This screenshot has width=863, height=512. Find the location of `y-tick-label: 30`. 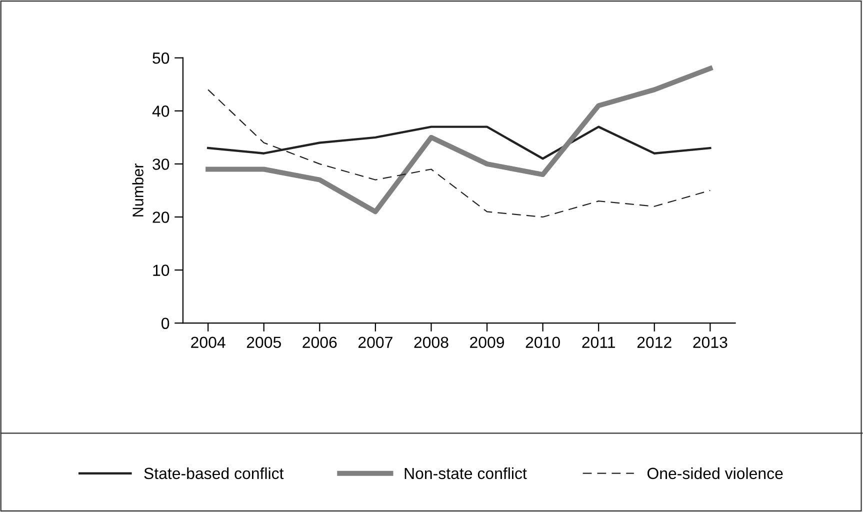

y-tick-label: 30 is located at coordinates (161, 164).